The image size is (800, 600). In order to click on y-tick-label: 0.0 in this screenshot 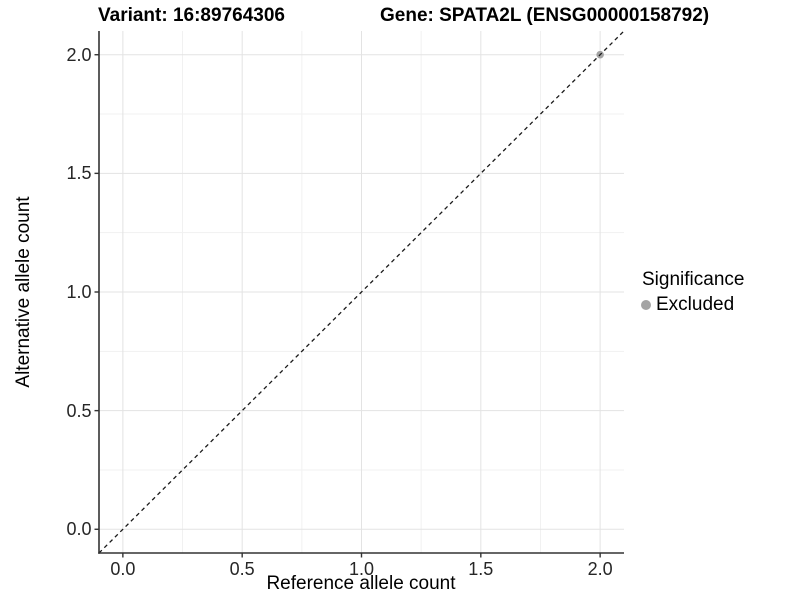, I will do `click(79, 529)`.